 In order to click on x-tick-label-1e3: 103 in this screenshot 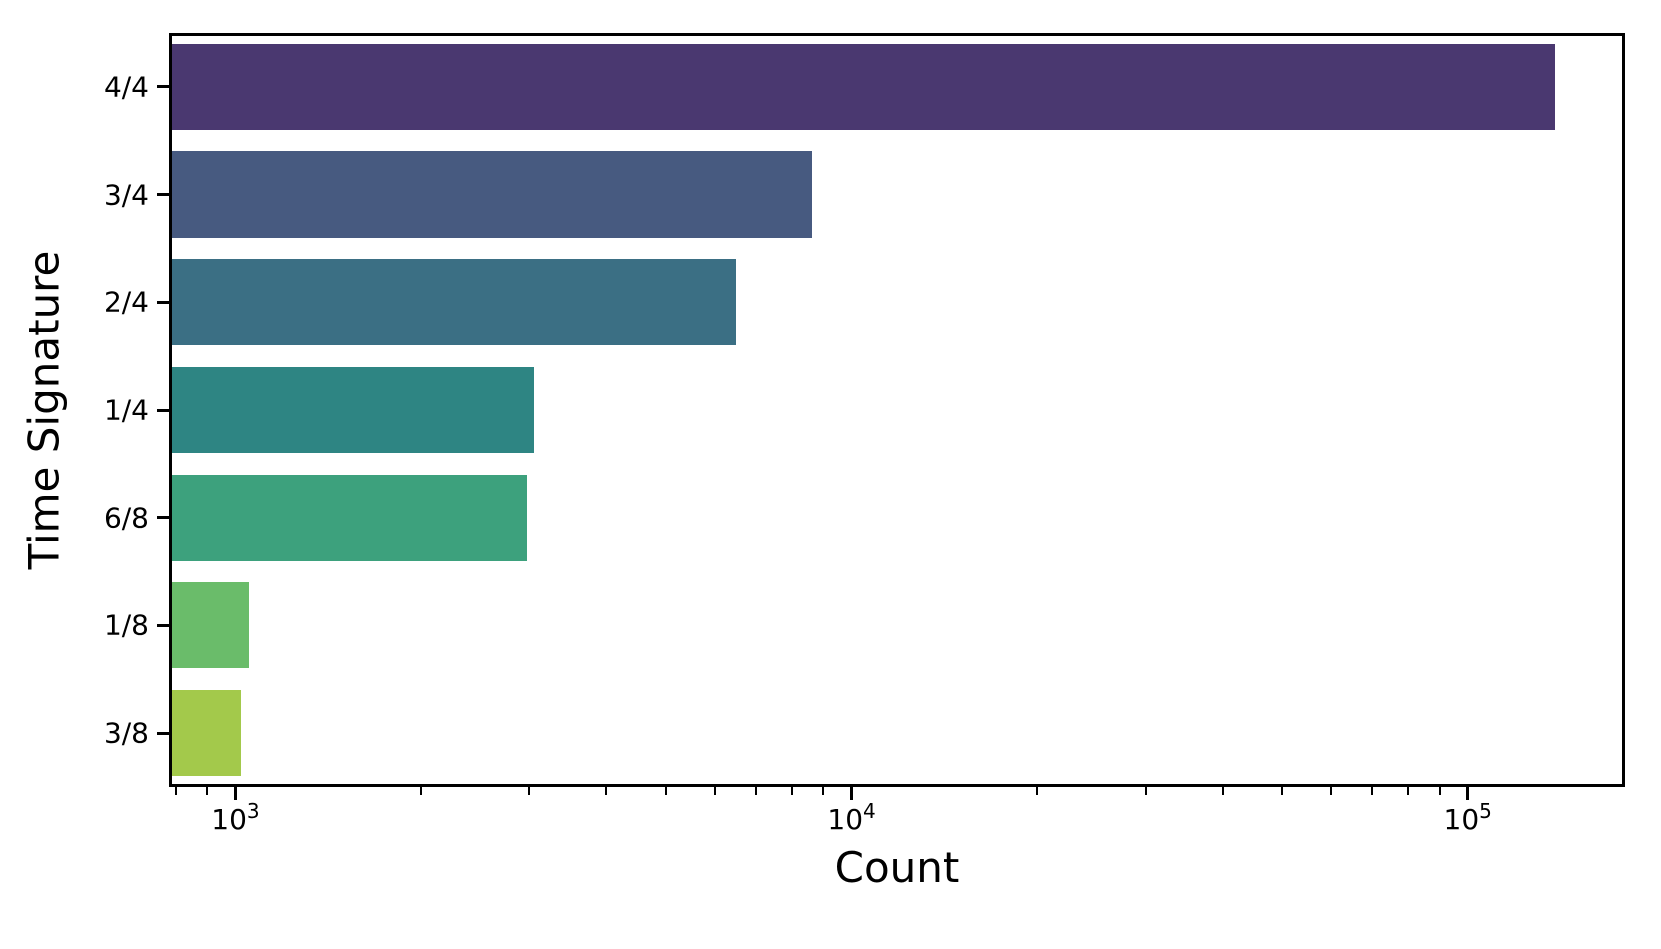, I will do `click(235, 817)`.